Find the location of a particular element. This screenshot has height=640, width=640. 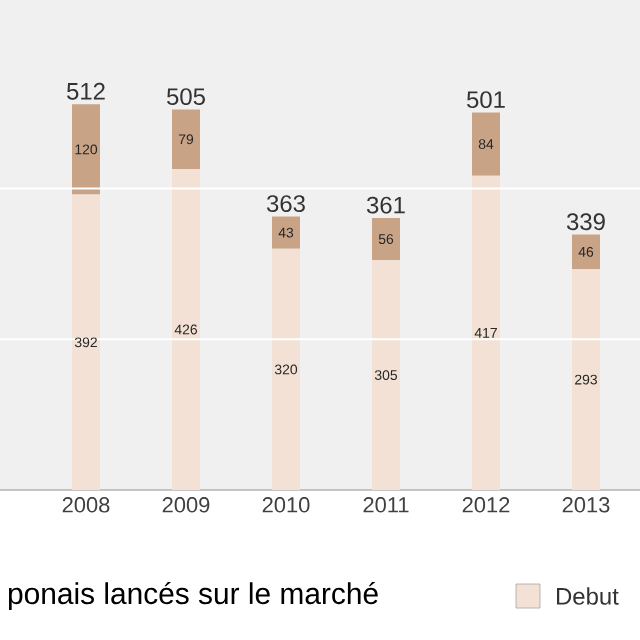

text: ponais lancés sur le marché is located at coordinates (193, 596).